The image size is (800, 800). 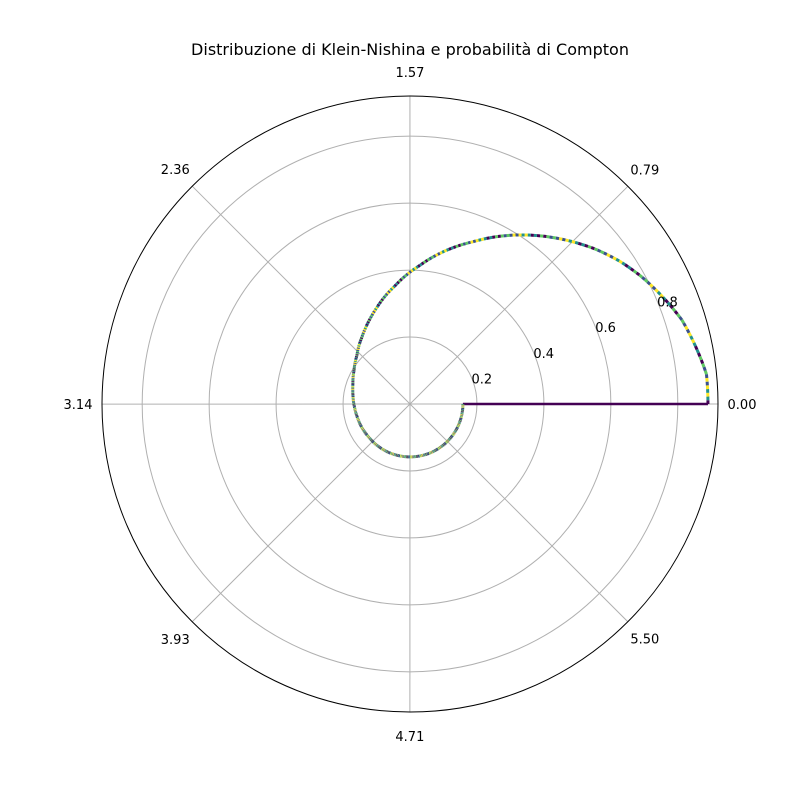 What do you see at coordinates (482, 379) in the screenshot?
I see `r-tick-label: 0.2` at bounding box center [482, 379].